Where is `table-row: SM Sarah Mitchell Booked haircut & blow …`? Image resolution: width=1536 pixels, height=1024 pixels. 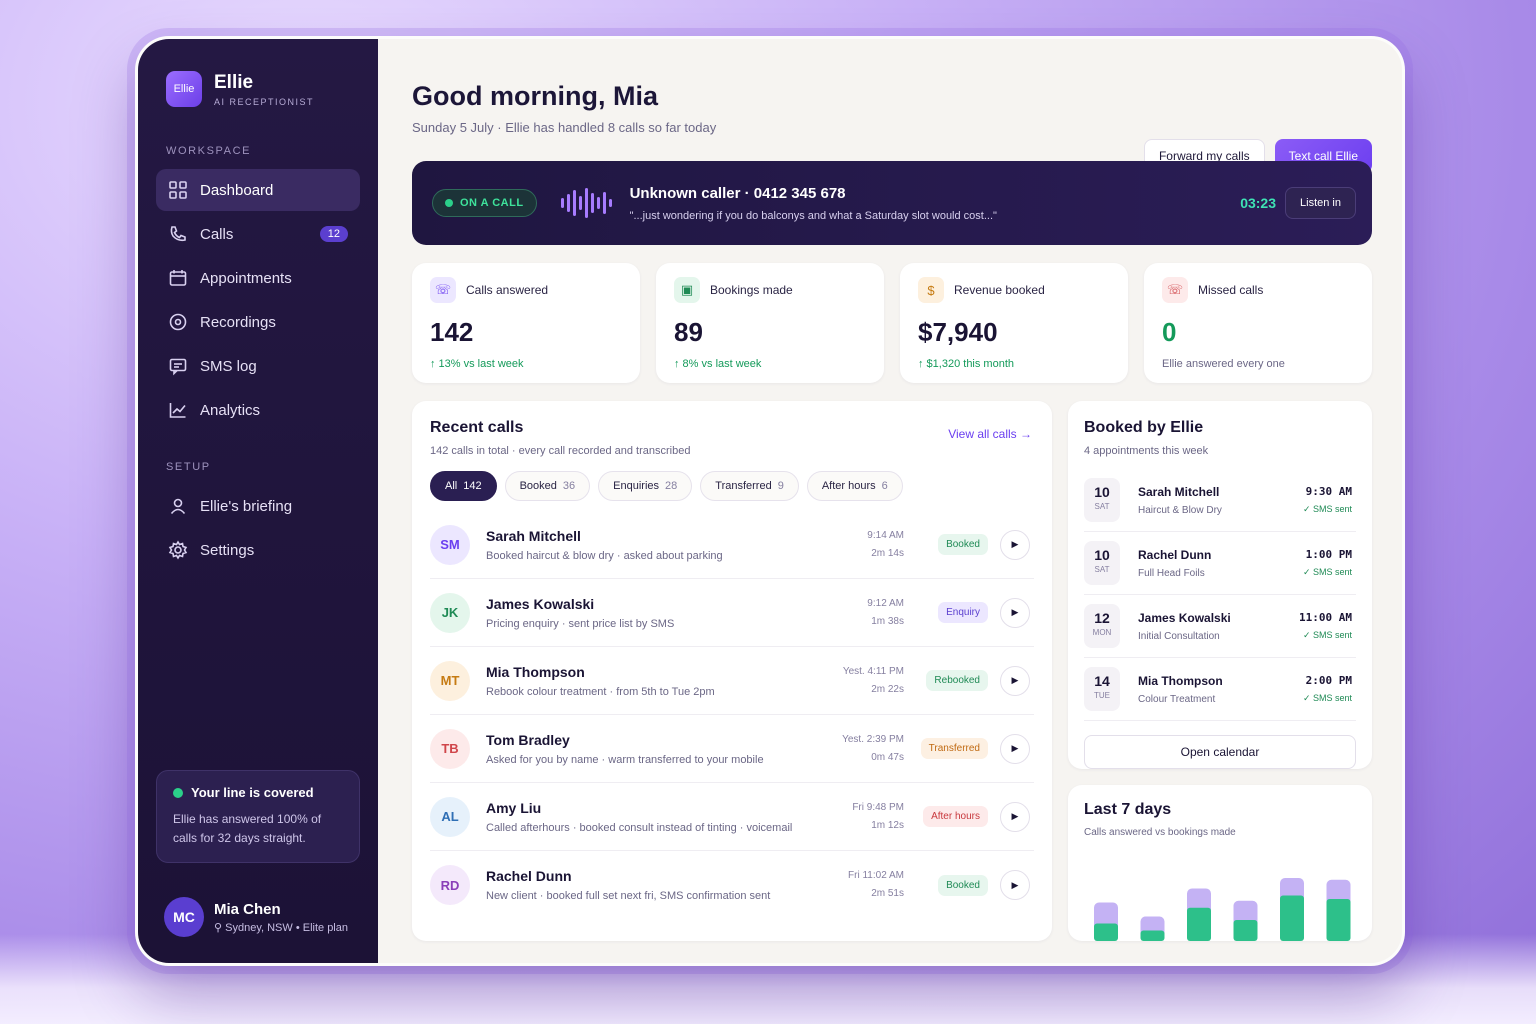 table-row: SM Sarah Mitchell Booked haircut & blow … is located at coordinates (732, 545).